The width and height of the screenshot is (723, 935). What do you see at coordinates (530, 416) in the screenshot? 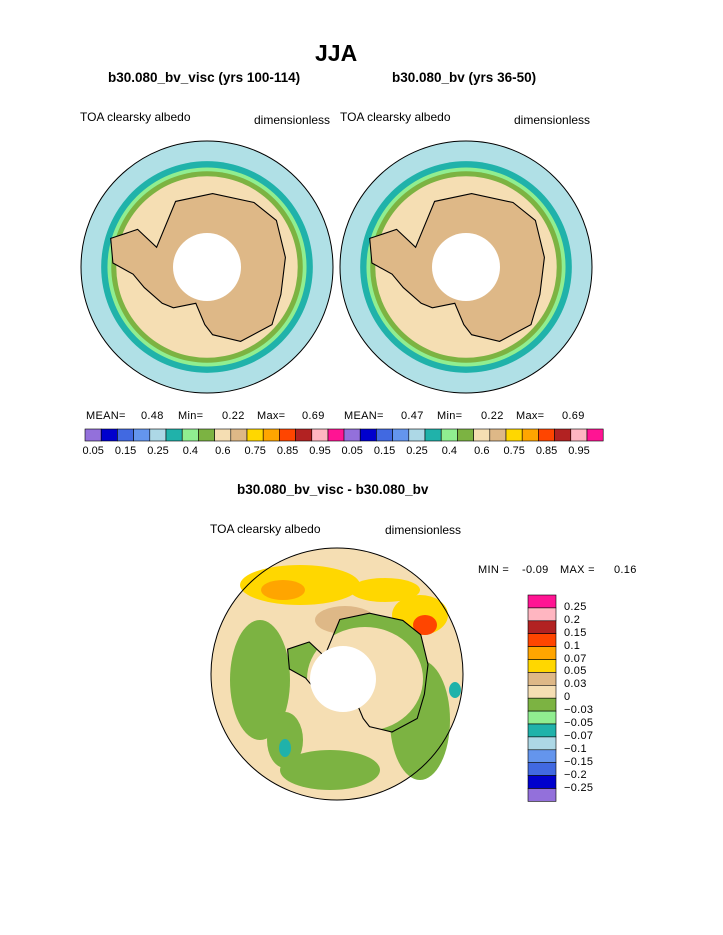
I see `panel-2-max-label: Max=` at bounding box center [530, 416].